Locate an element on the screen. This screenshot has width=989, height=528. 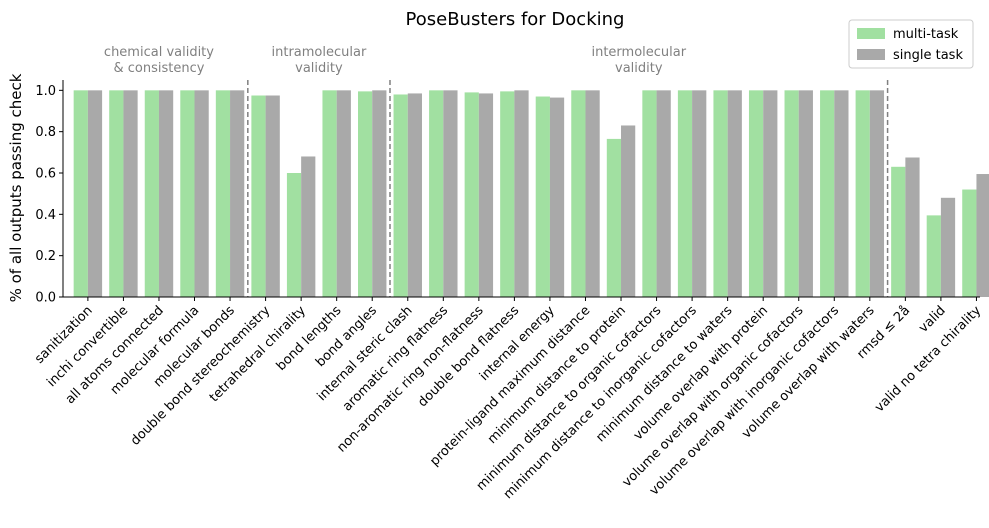
x-tick-label: valid is located at coordinates (932, 319).